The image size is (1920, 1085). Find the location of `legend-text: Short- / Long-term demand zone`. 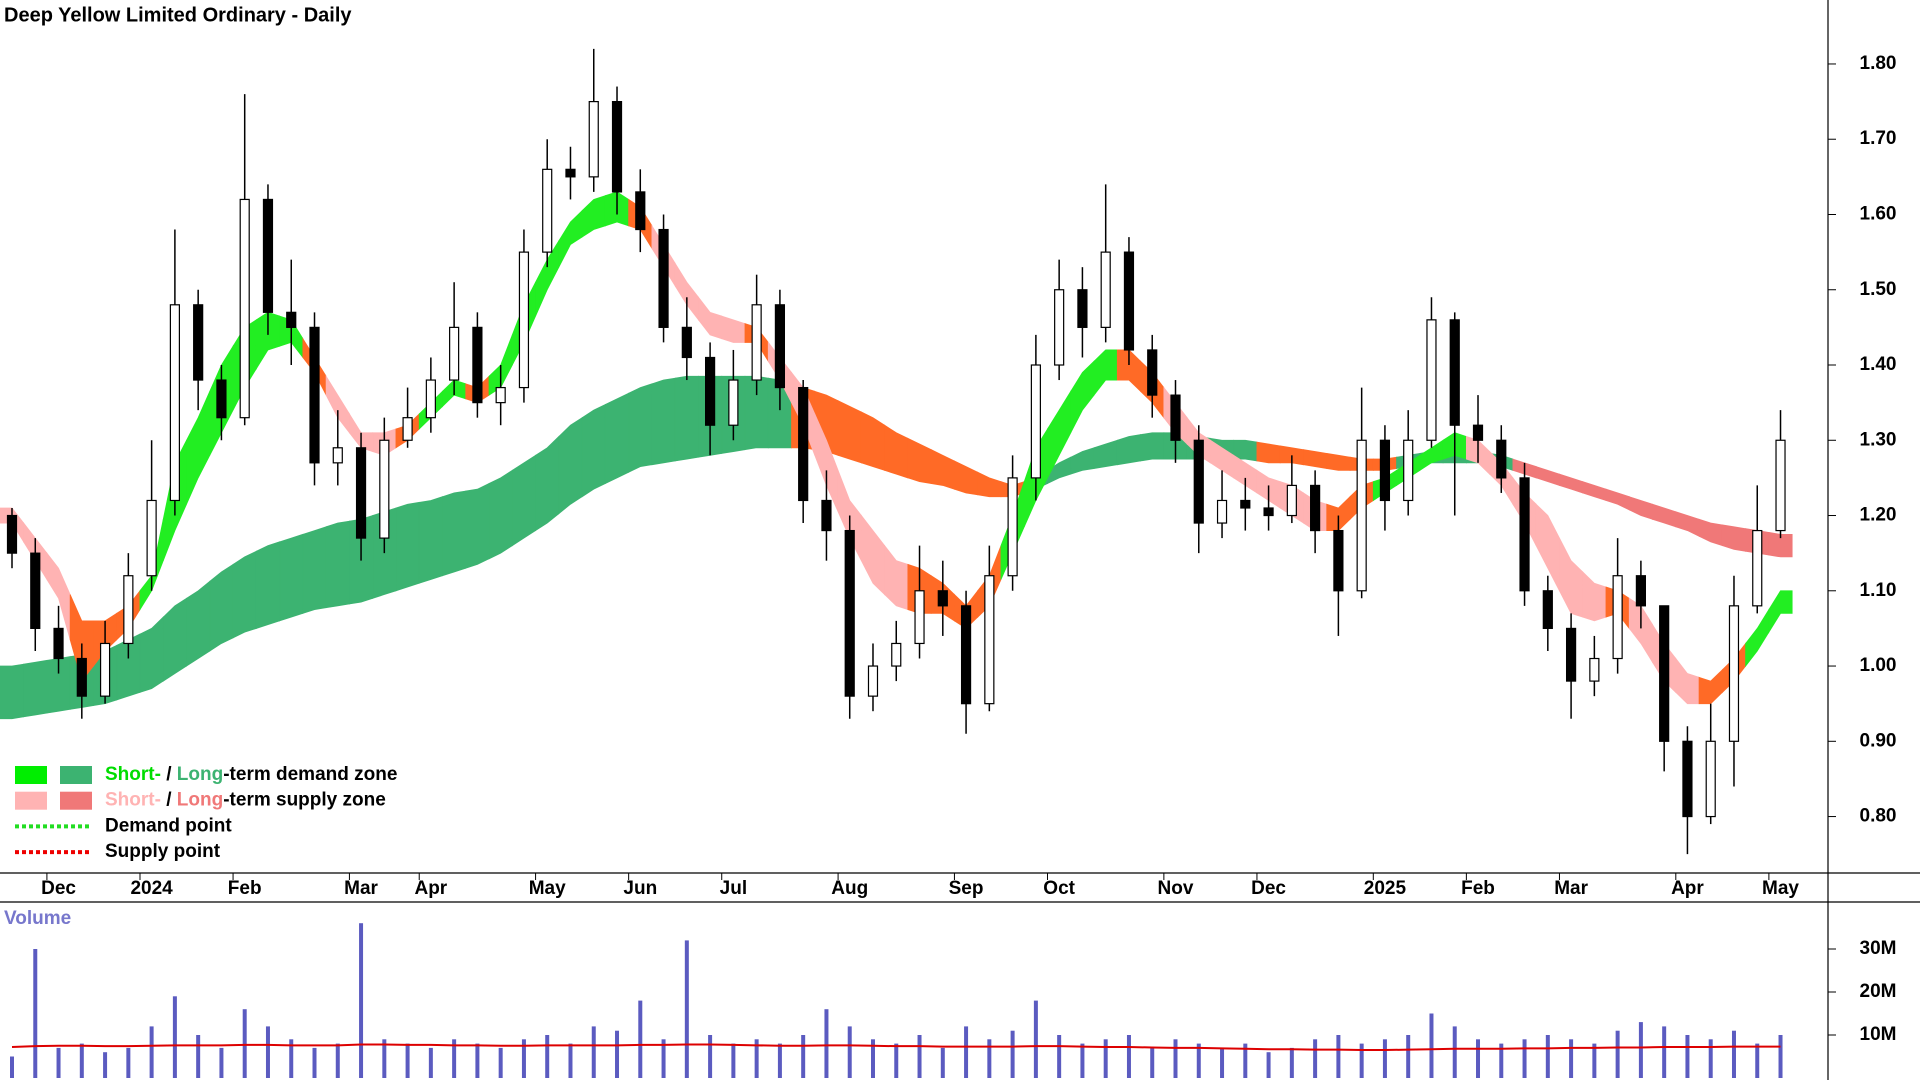

legend-text: Short- / Long-term demand zone is located at coordinates (251, 774).